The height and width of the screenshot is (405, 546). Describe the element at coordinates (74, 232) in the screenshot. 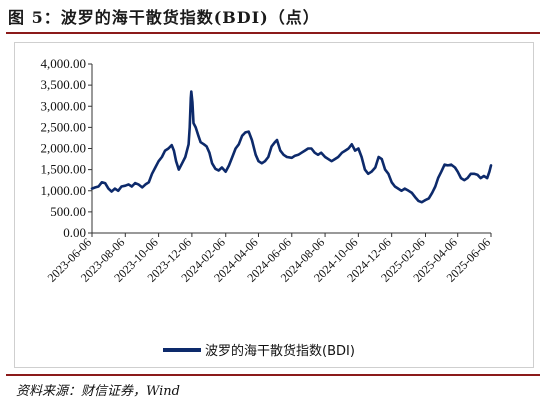

I see `y-tick-label: 0.00` at that location.